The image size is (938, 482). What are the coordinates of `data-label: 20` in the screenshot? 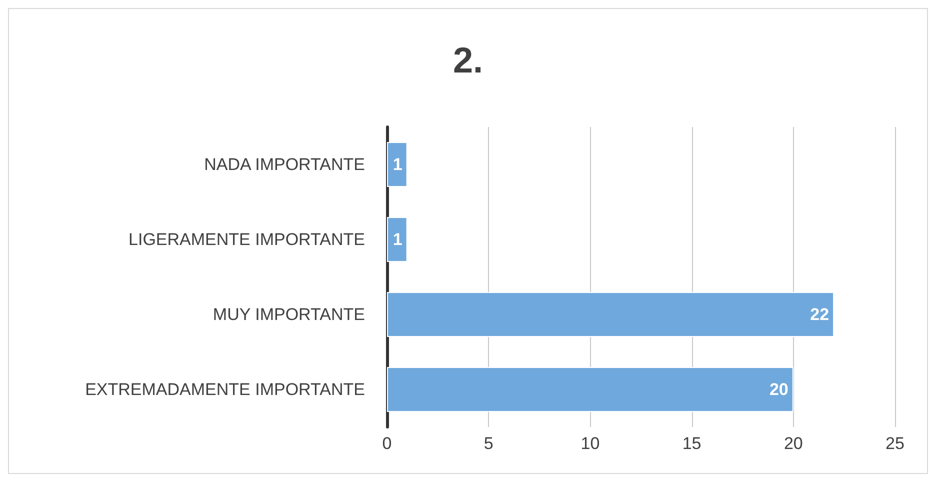 It's located at (778, 389).